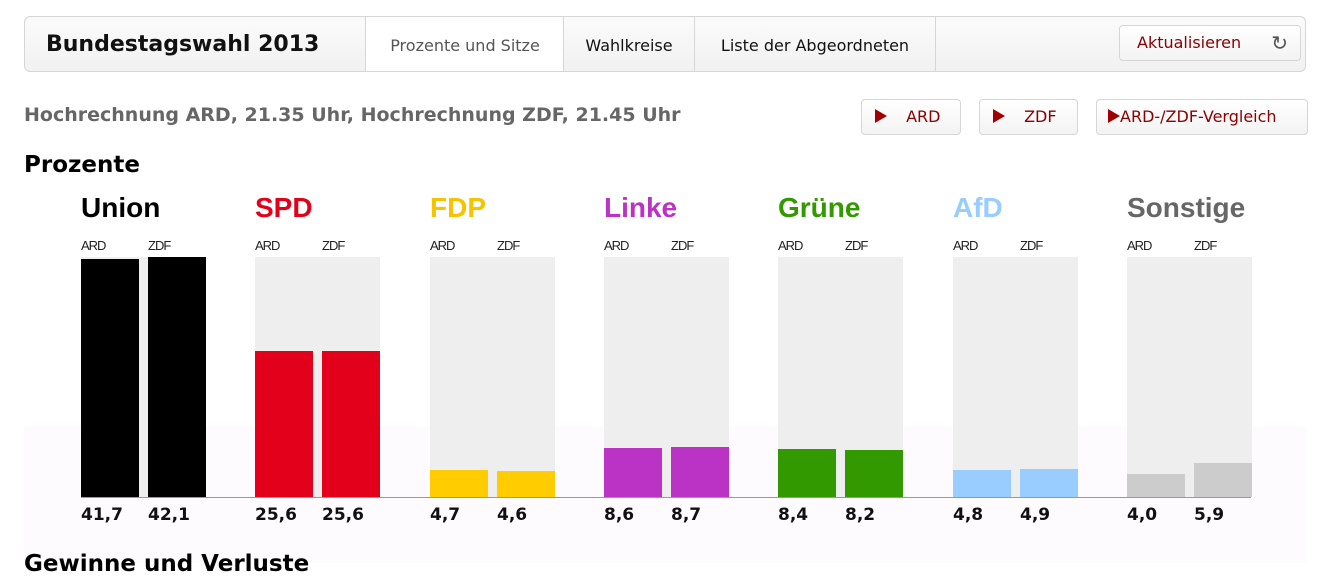 The height and width of the screenshot is (577, 1318). I want to click on bar-spd-zdf, so click(351, 424).